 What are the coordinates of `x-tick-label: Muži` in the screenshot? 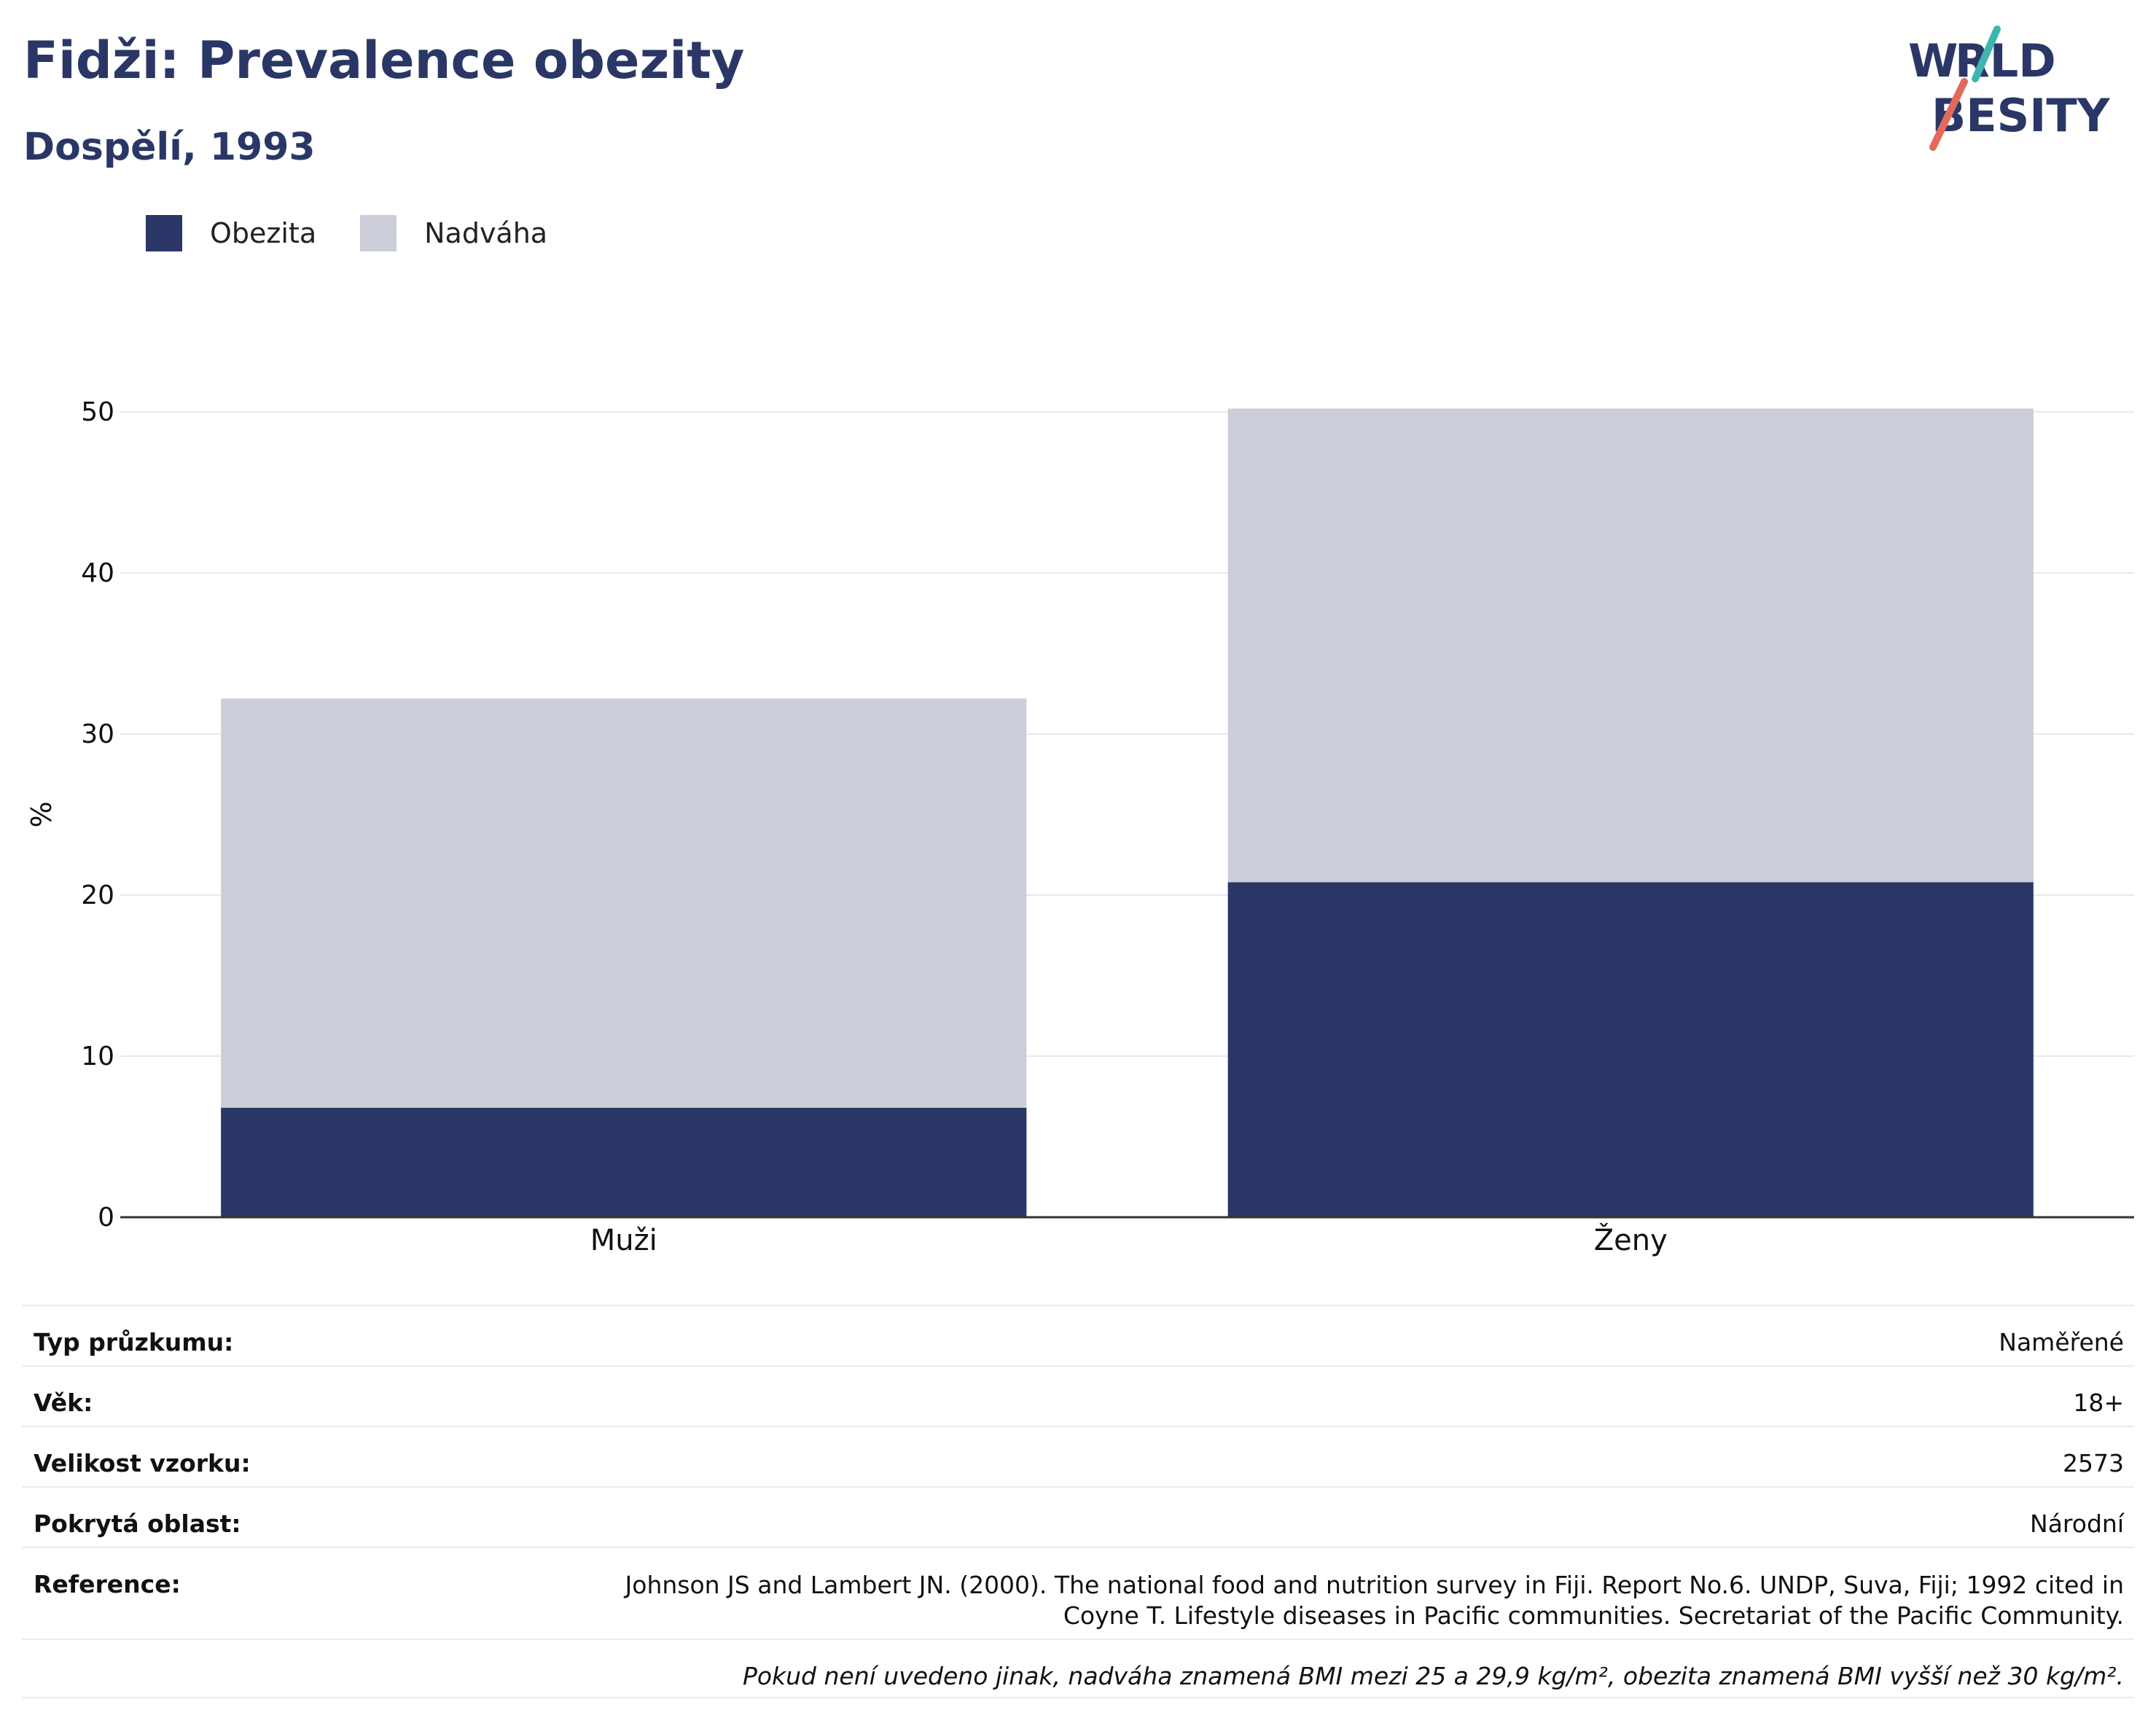 It's located at (623, 1240).